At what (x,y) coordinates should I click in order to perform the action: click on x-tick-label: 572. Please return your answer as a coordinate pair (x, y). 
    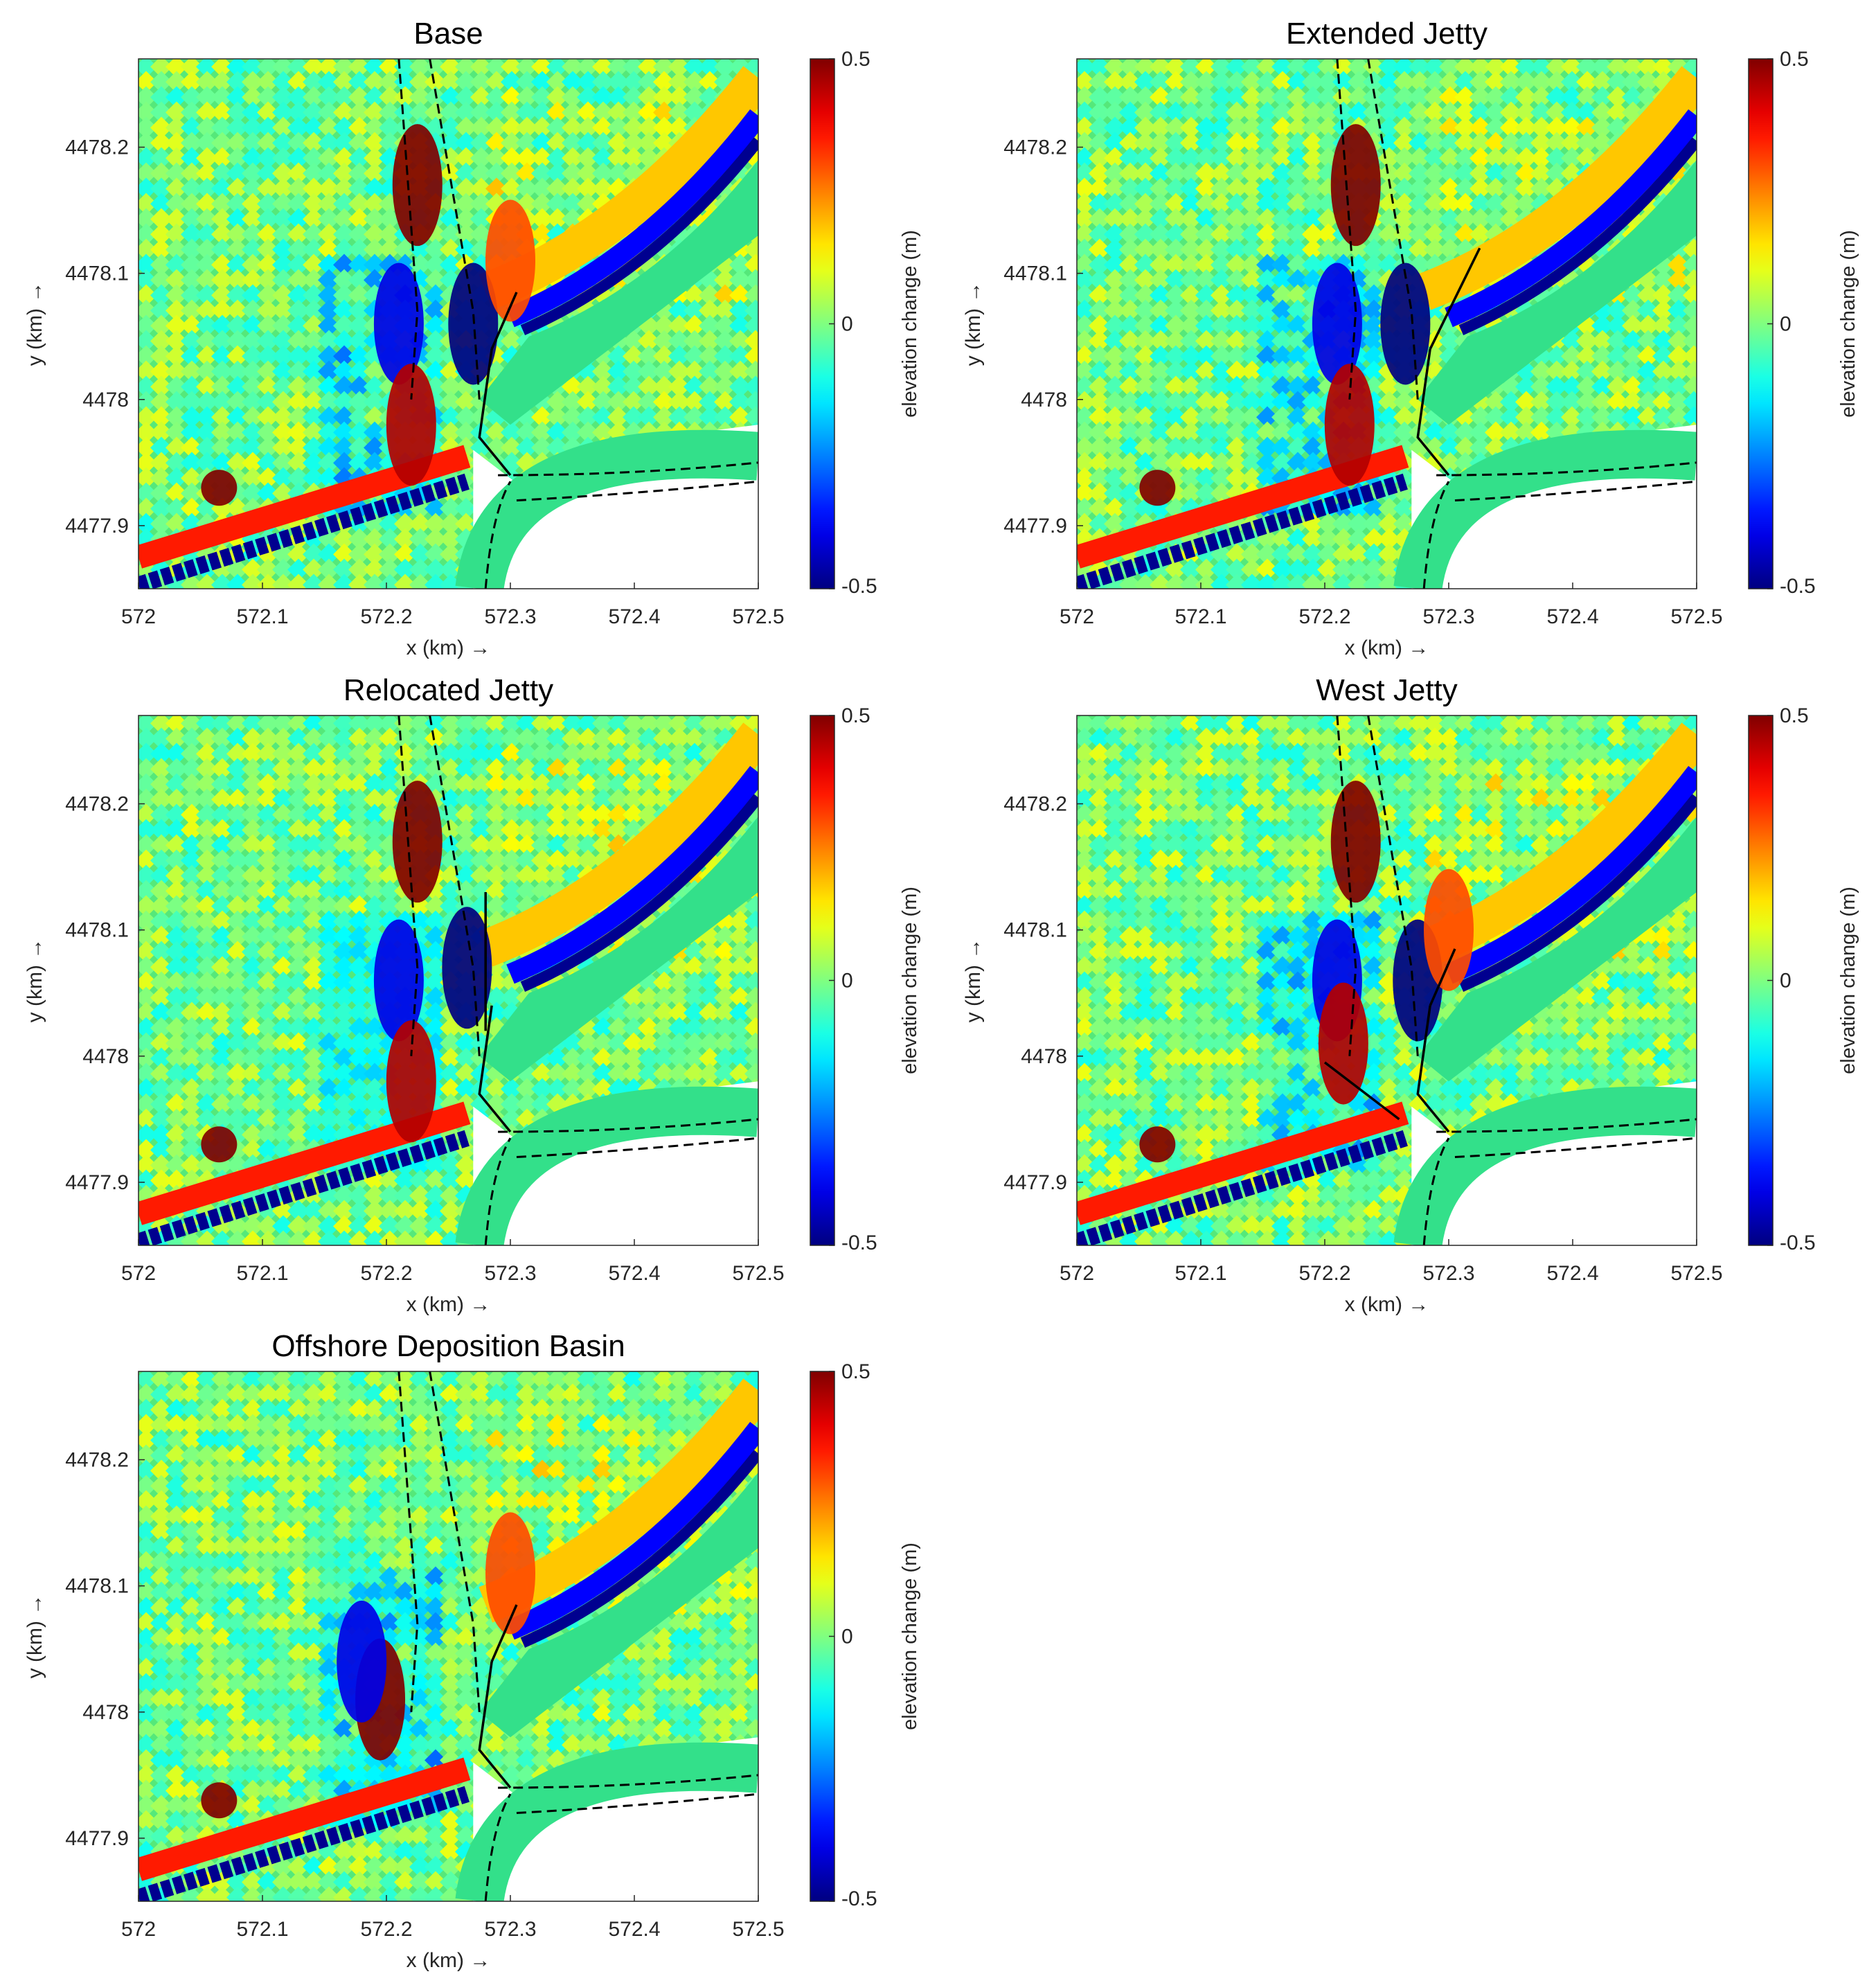
    Looking at the image, I should click on (1077, 616).